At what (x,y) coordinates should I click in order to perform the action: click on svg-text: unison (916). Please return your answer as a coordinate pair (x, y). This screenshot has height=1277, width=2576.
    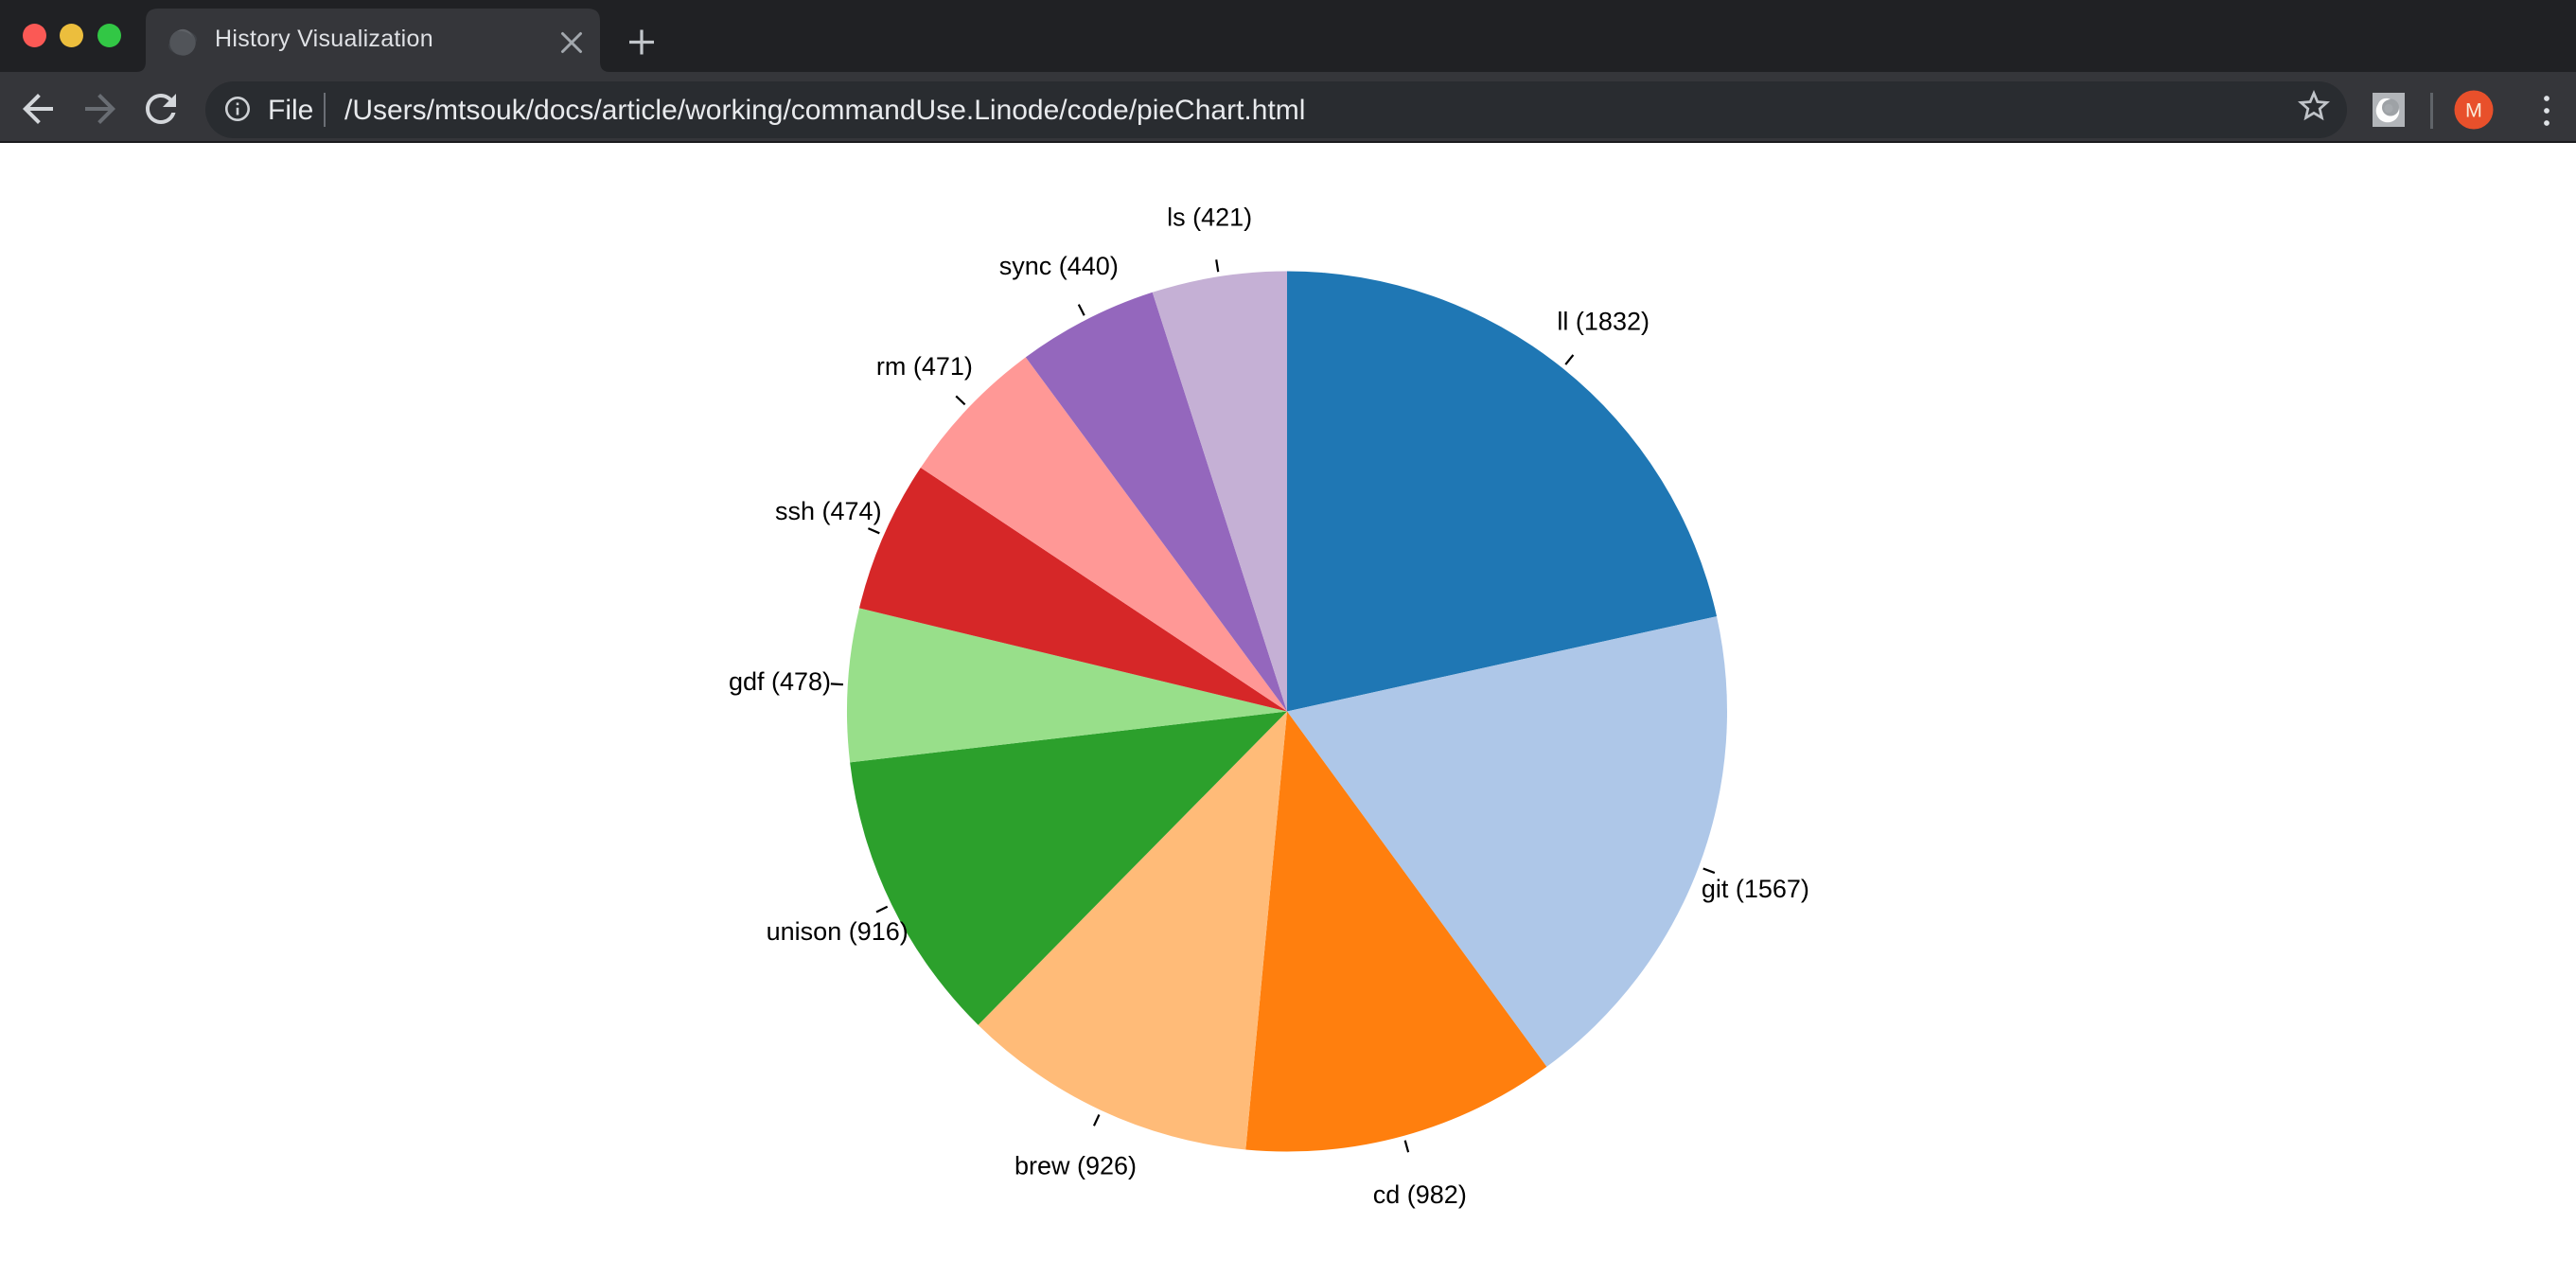
    Looking at the image, I should click on (838, 931).